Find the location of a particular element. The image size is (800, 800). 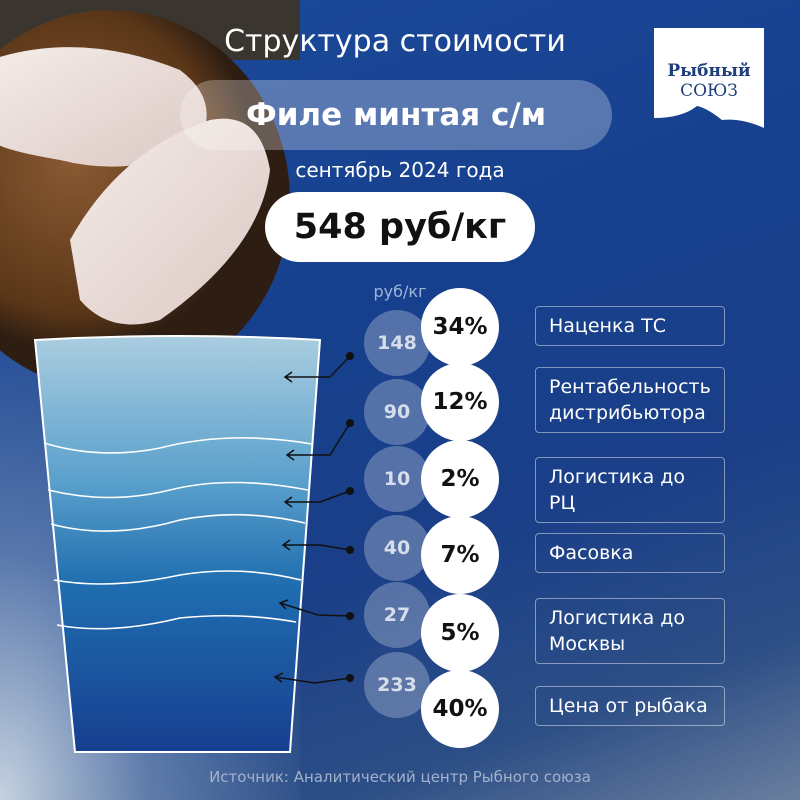

value-circle: 27 is located at coordinates (397, 615).